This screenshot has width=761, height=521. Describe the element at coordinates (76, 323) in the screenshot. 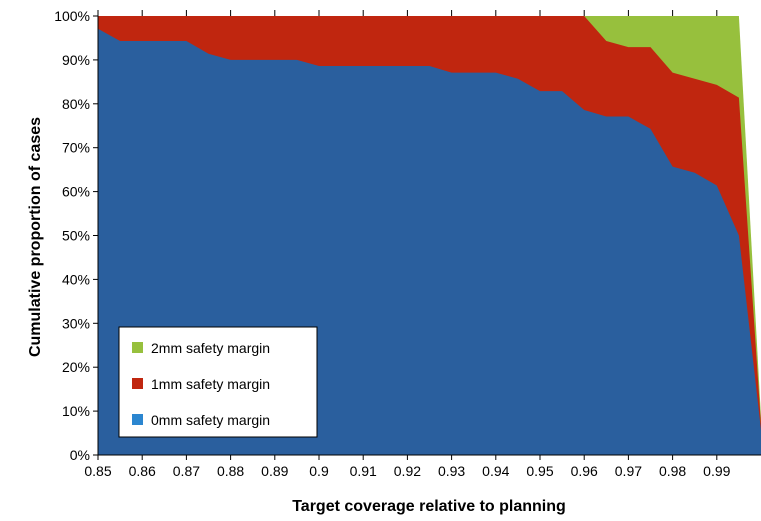

I see `y-tick-label: 30%` at that location.